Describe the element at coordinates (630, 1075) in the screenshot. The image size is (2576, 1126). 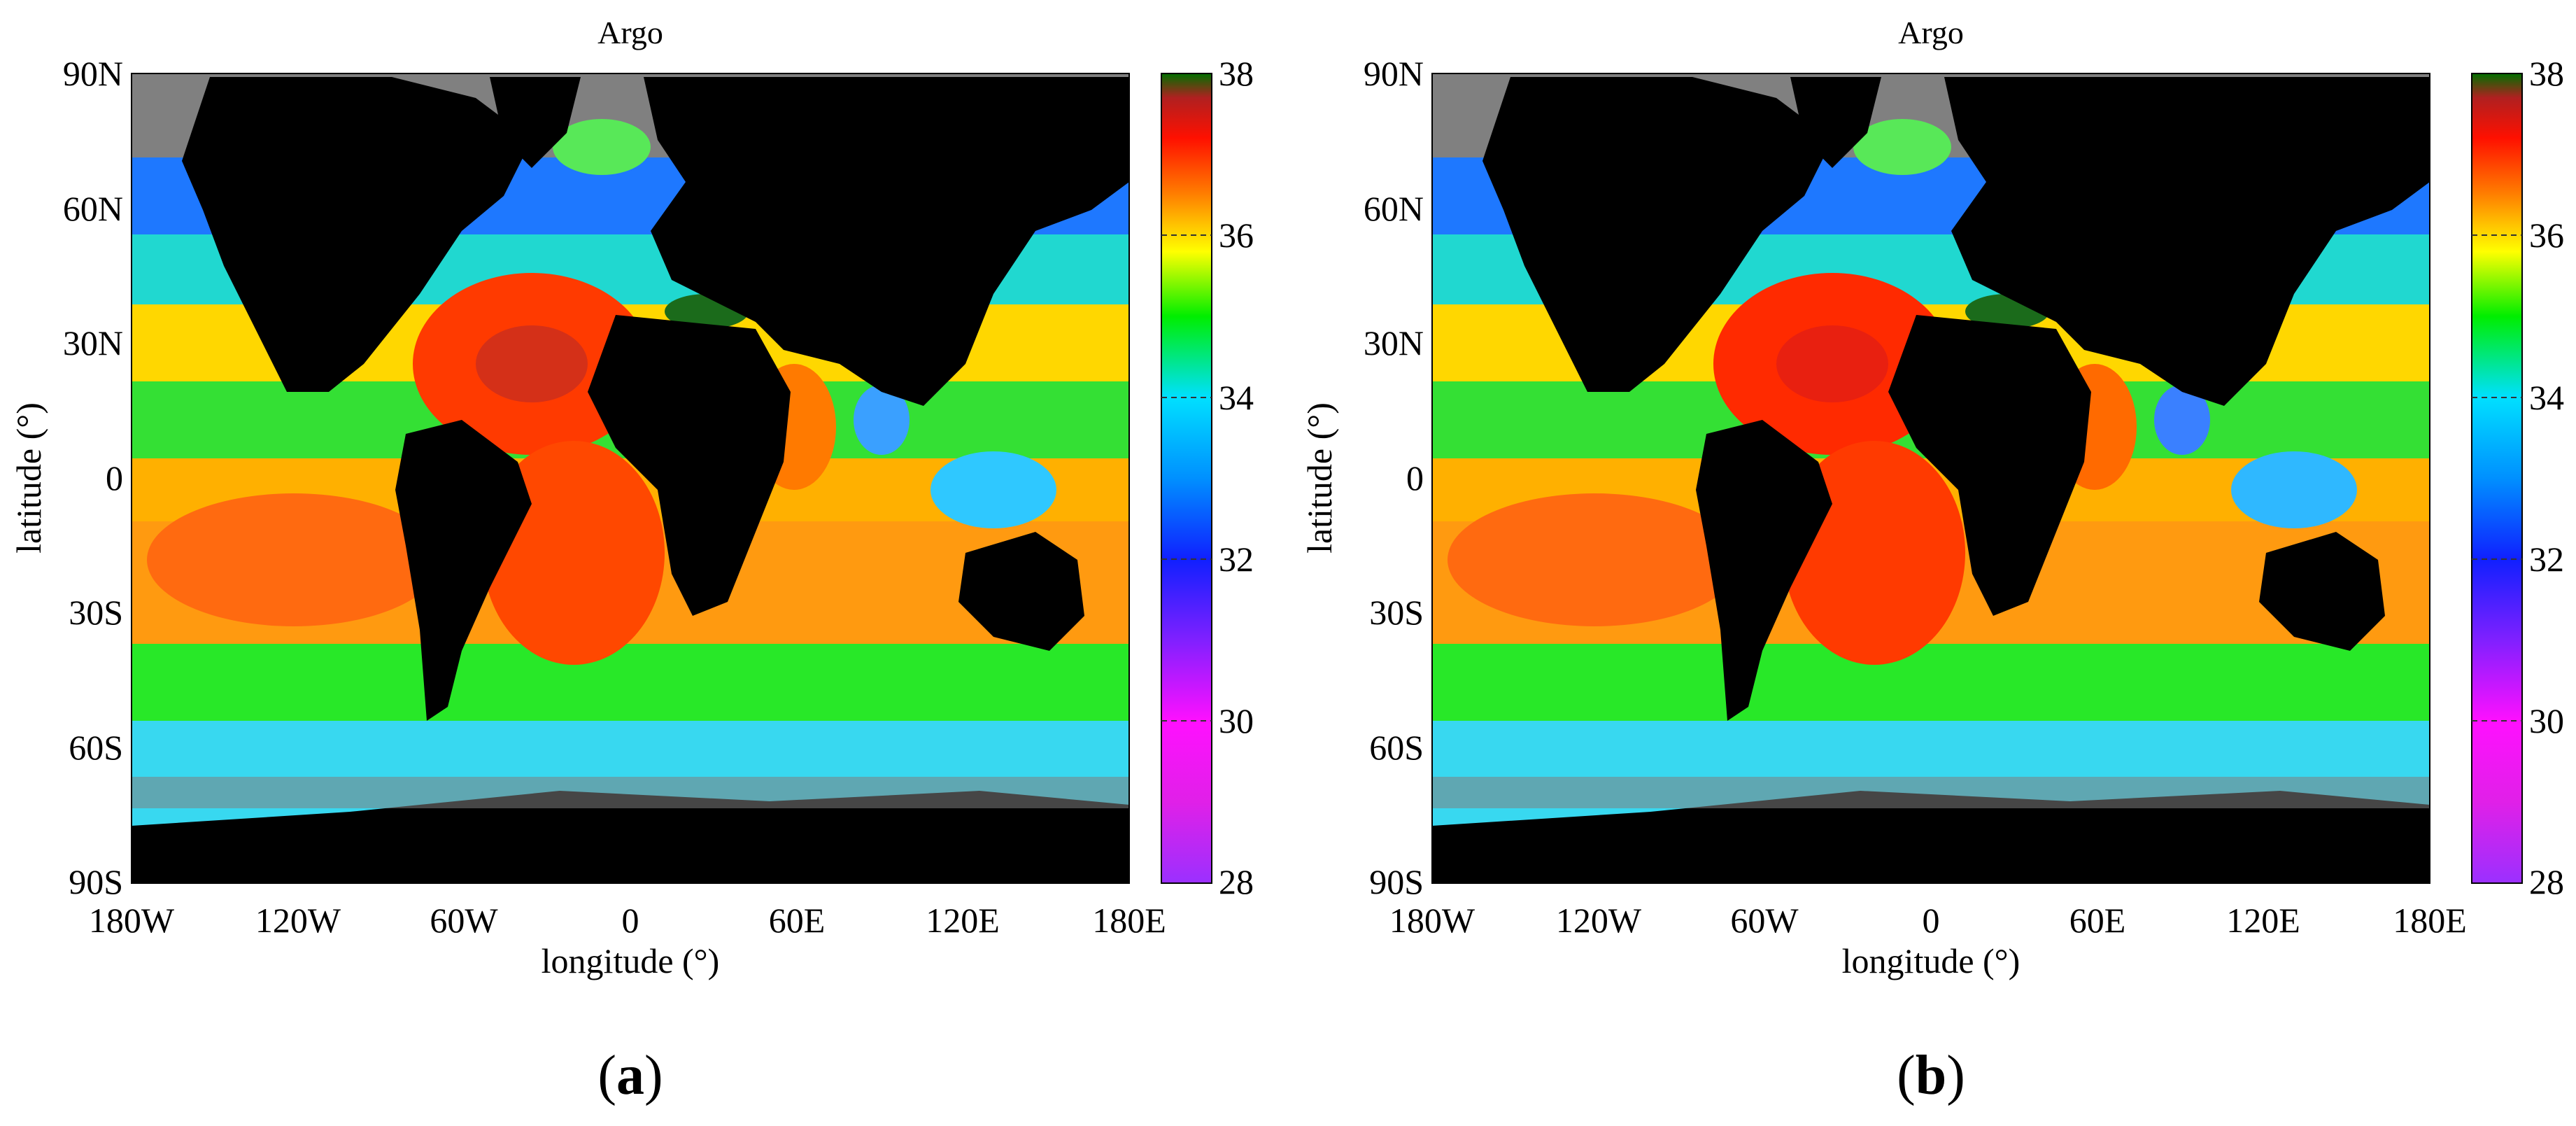
I see `panel-label: (a)` at that location.